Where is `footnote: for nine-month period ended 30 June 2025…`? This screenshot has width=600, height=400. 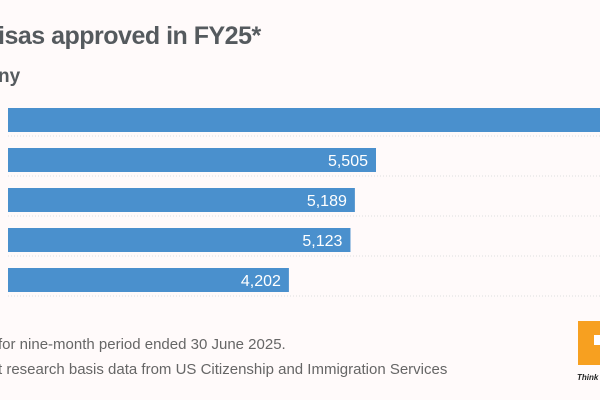
footnote: for nine-month period ended 30 June 2025… is located at coordinates (143, 344).